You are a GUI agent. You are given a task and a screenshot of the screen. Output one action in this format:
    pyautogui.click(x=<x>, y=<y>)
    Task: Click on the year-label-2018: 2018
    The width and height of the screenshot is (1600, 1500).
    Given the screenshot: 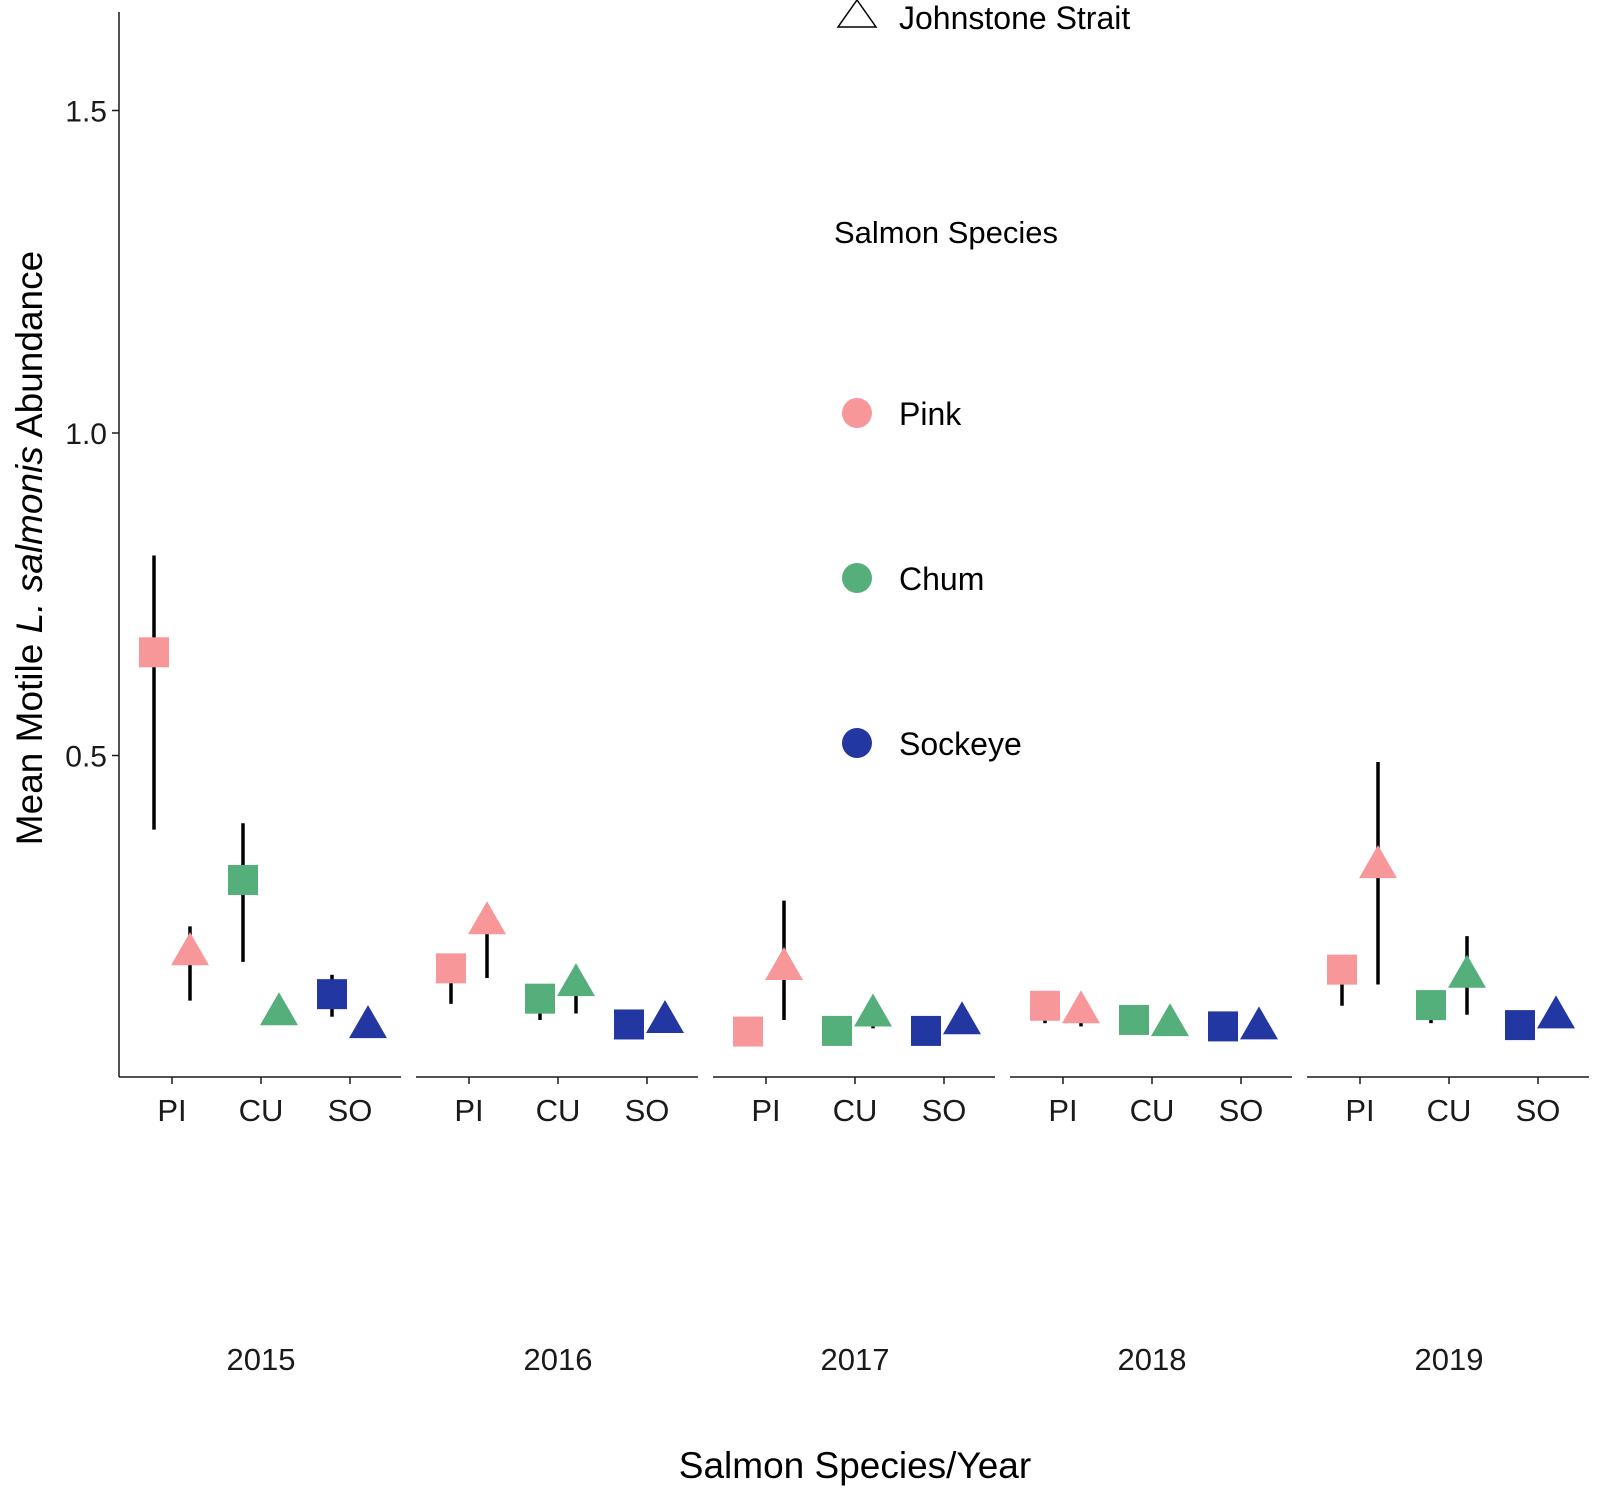 What is the action you would take?
    pyautogui.click(x=1152, y=1359)
    